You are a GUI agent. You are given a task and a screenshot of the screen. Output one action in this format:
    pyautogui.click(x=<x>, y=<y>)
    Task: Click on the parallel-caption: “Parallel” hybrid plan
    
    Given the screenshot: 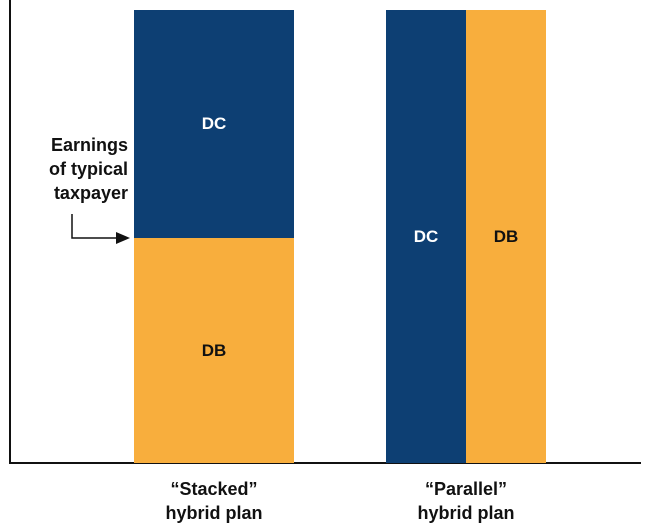 What is the action you would take?
    pyautogui.click(x=466, y=501)
    